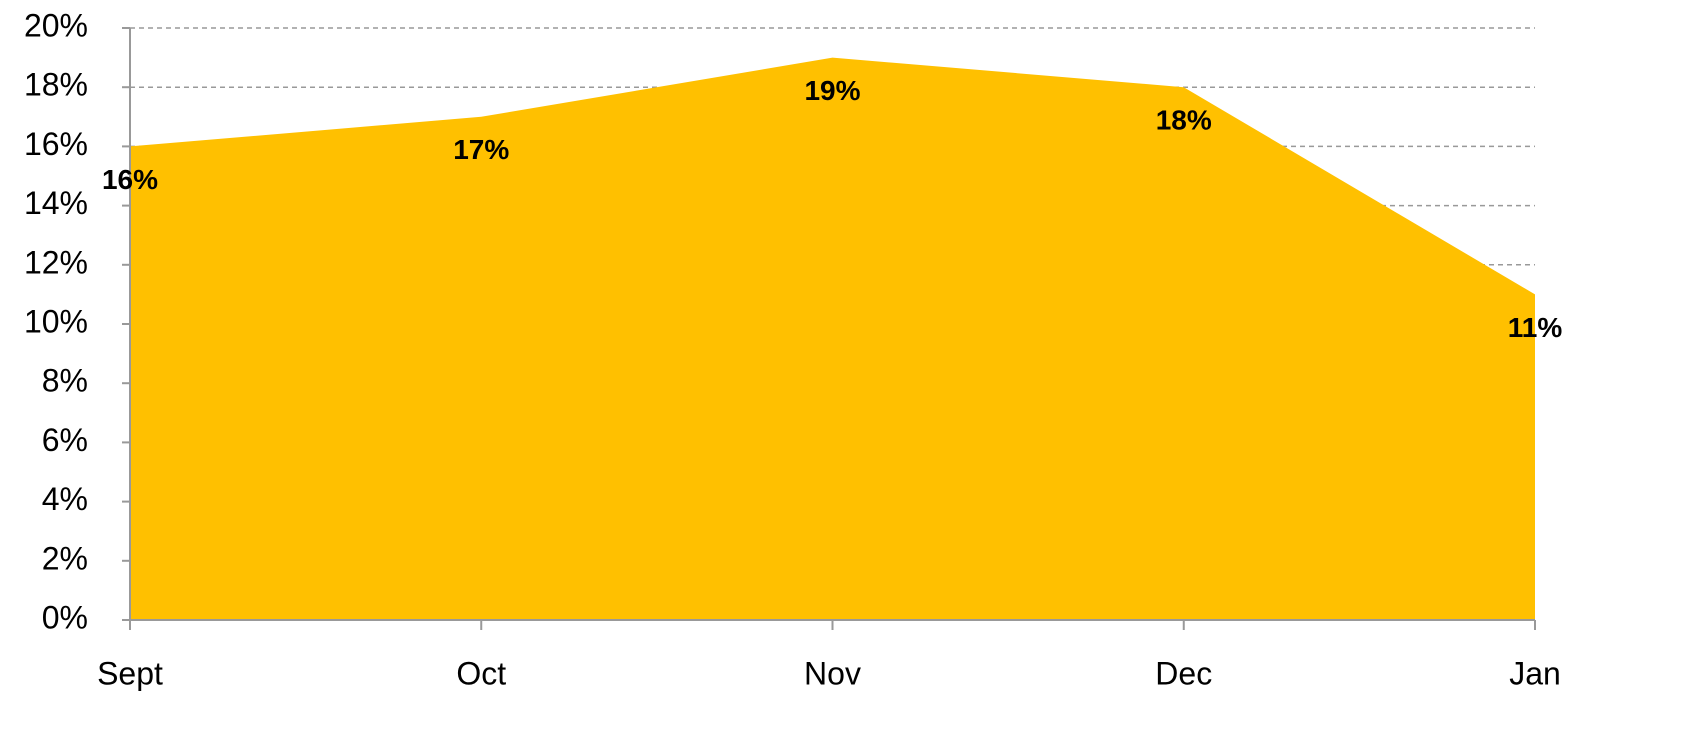 The image size is (1700, 752). Describe the element at coordinates (832, 90) in the screenshot. I see `data-label: 19%` at that location.